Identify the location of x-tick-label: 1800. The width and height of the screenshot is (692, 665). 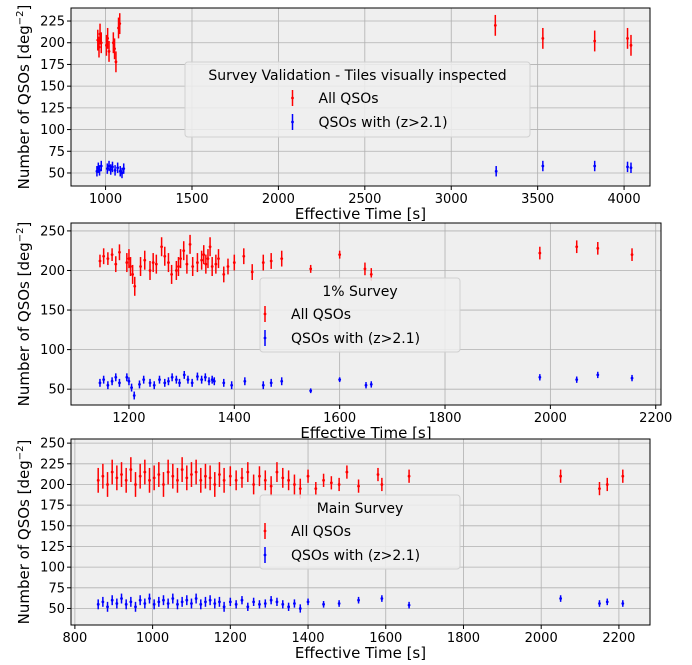
(463, 638).